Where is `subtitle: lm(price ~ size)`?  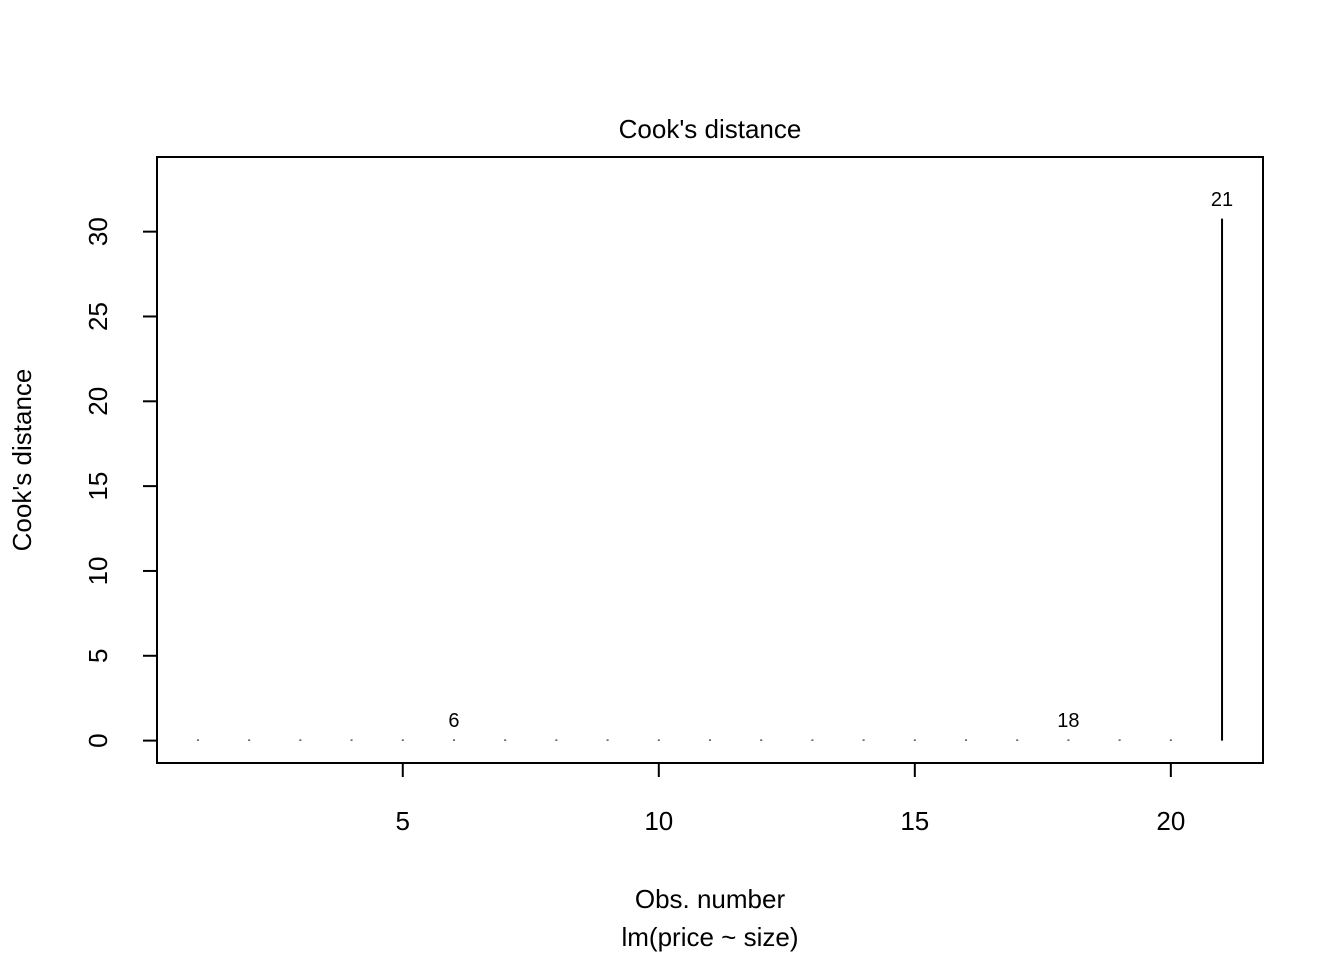 subtitle: lm(price ~ size) is located at coordinates (710, 937).